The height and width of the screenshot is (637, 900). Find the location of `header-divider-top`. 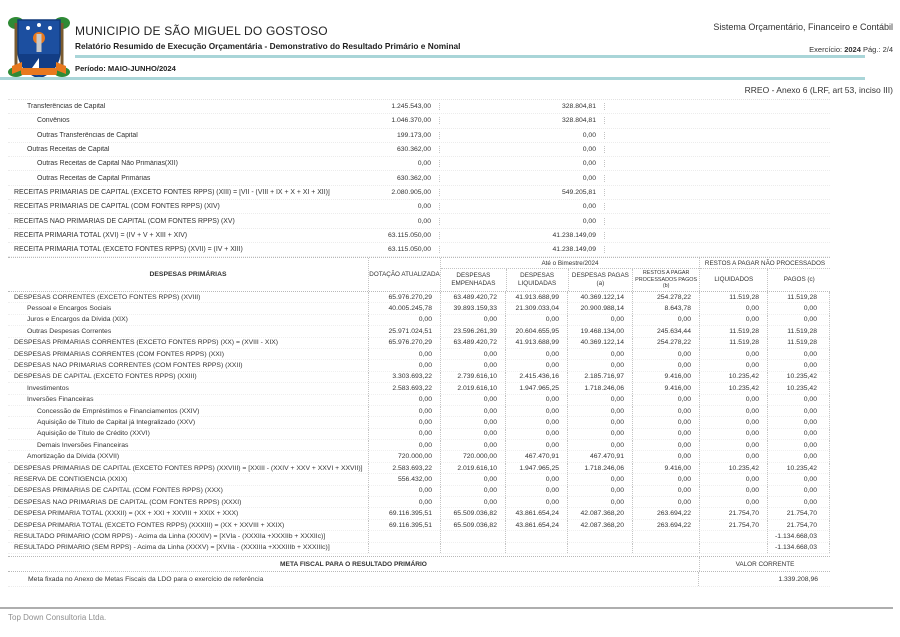

header-divider-top is located at coordinates (470, 56).